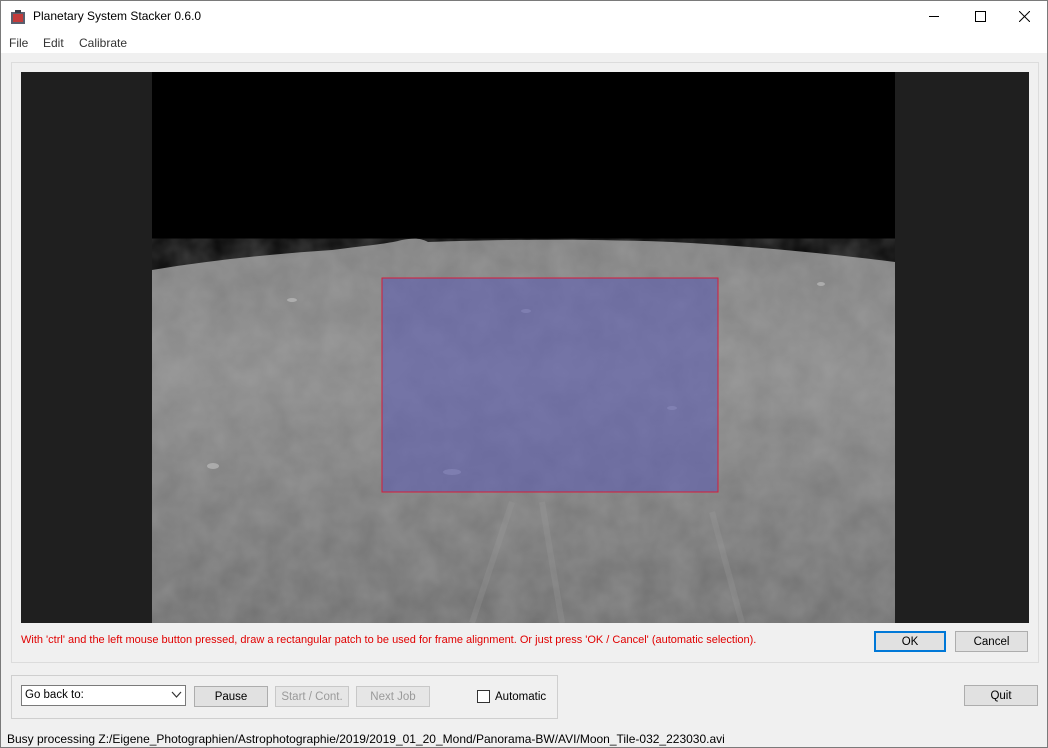 The image size is (1048, 748). Describe the element at coordinates (54, 695) in the screenshot. I see `go-back-label: Go back to:` at that location.